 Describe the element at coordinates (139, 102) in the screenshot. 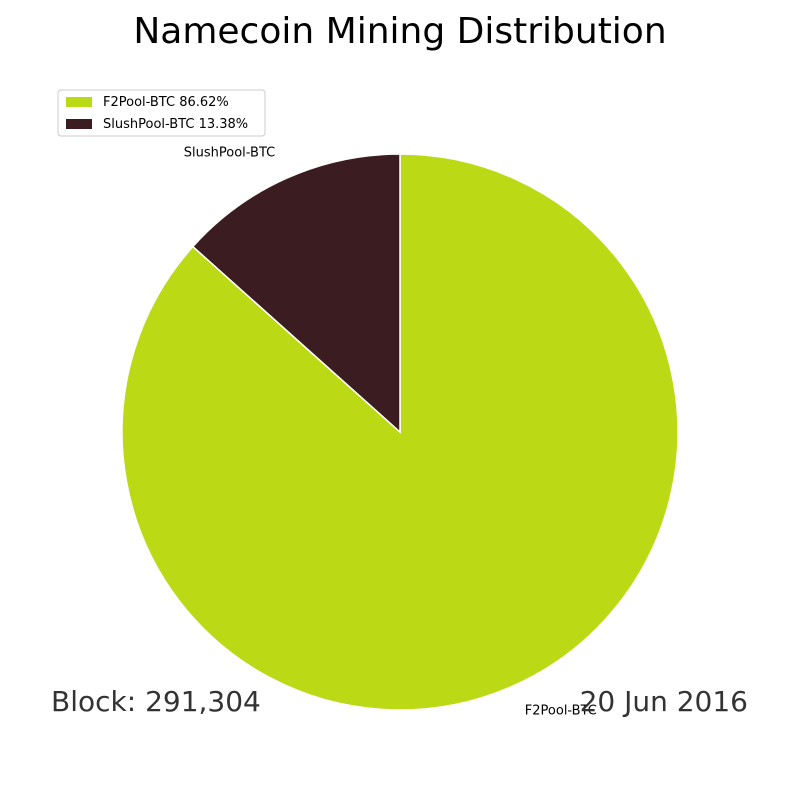

I see `legend-name: F2Pool-BTC` at that location.